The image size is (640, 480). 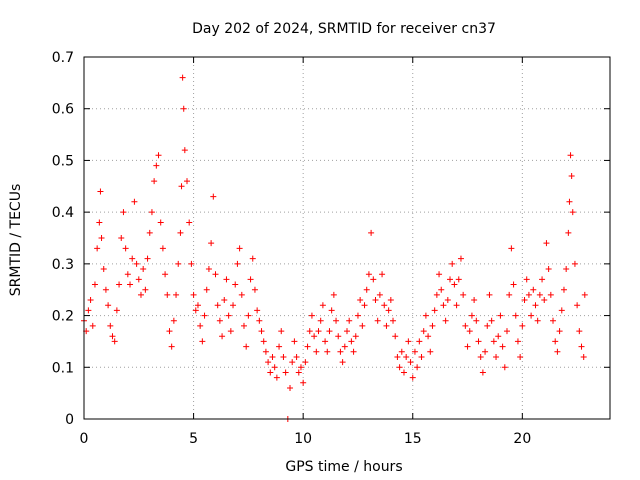 I want to click on y-axis-label: SRMTID / TECUs, so click(x=16, y=240).